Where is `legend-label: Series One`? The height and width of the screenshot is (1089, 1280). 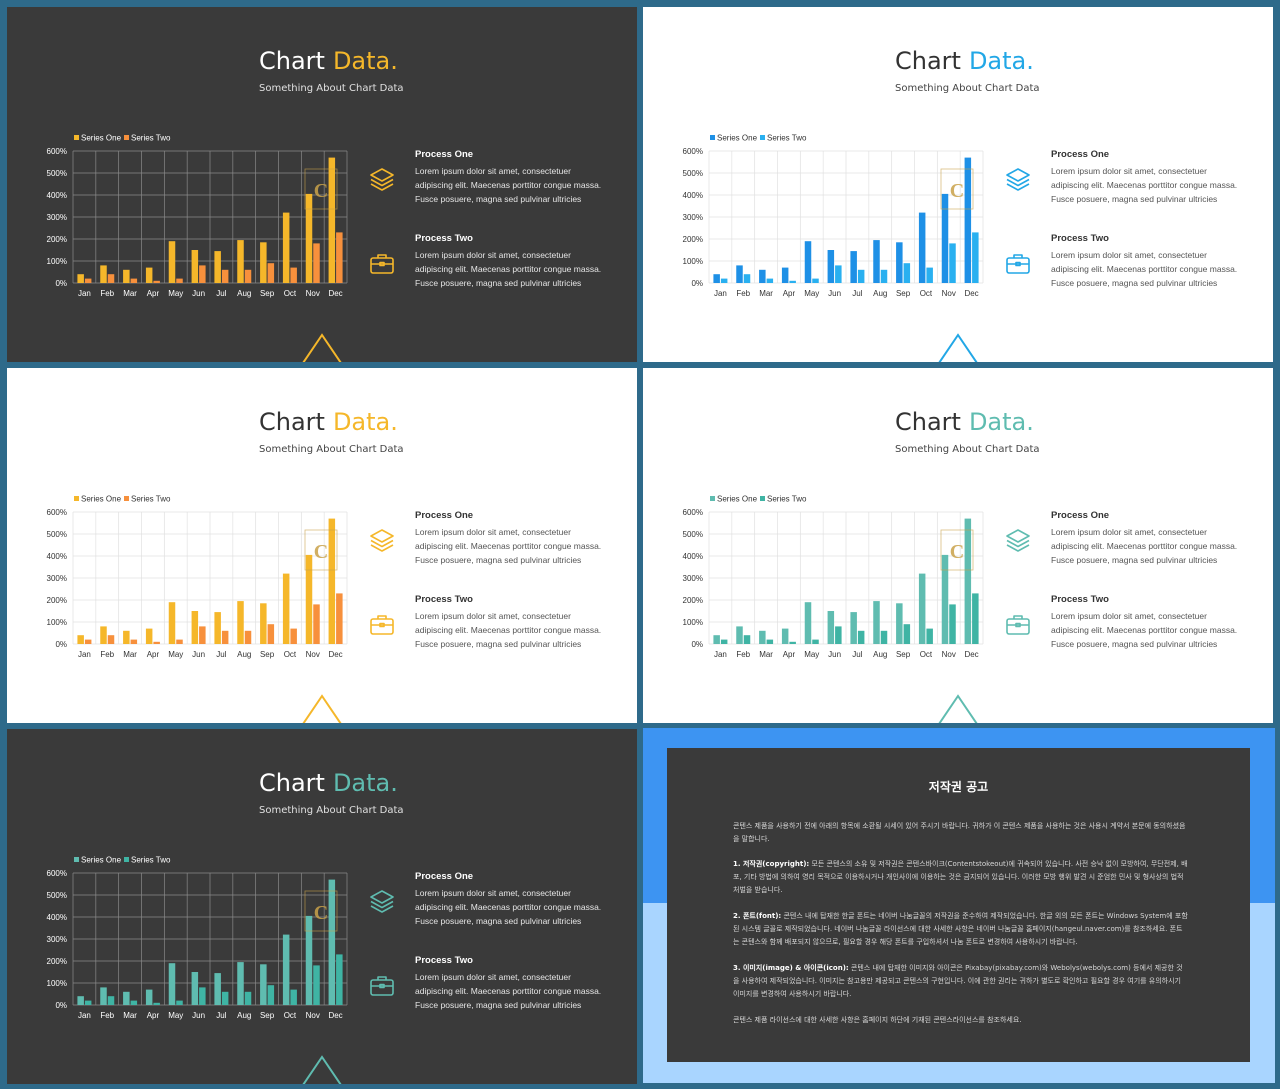 legend-label: Series One is located at coordinates (737, 138).